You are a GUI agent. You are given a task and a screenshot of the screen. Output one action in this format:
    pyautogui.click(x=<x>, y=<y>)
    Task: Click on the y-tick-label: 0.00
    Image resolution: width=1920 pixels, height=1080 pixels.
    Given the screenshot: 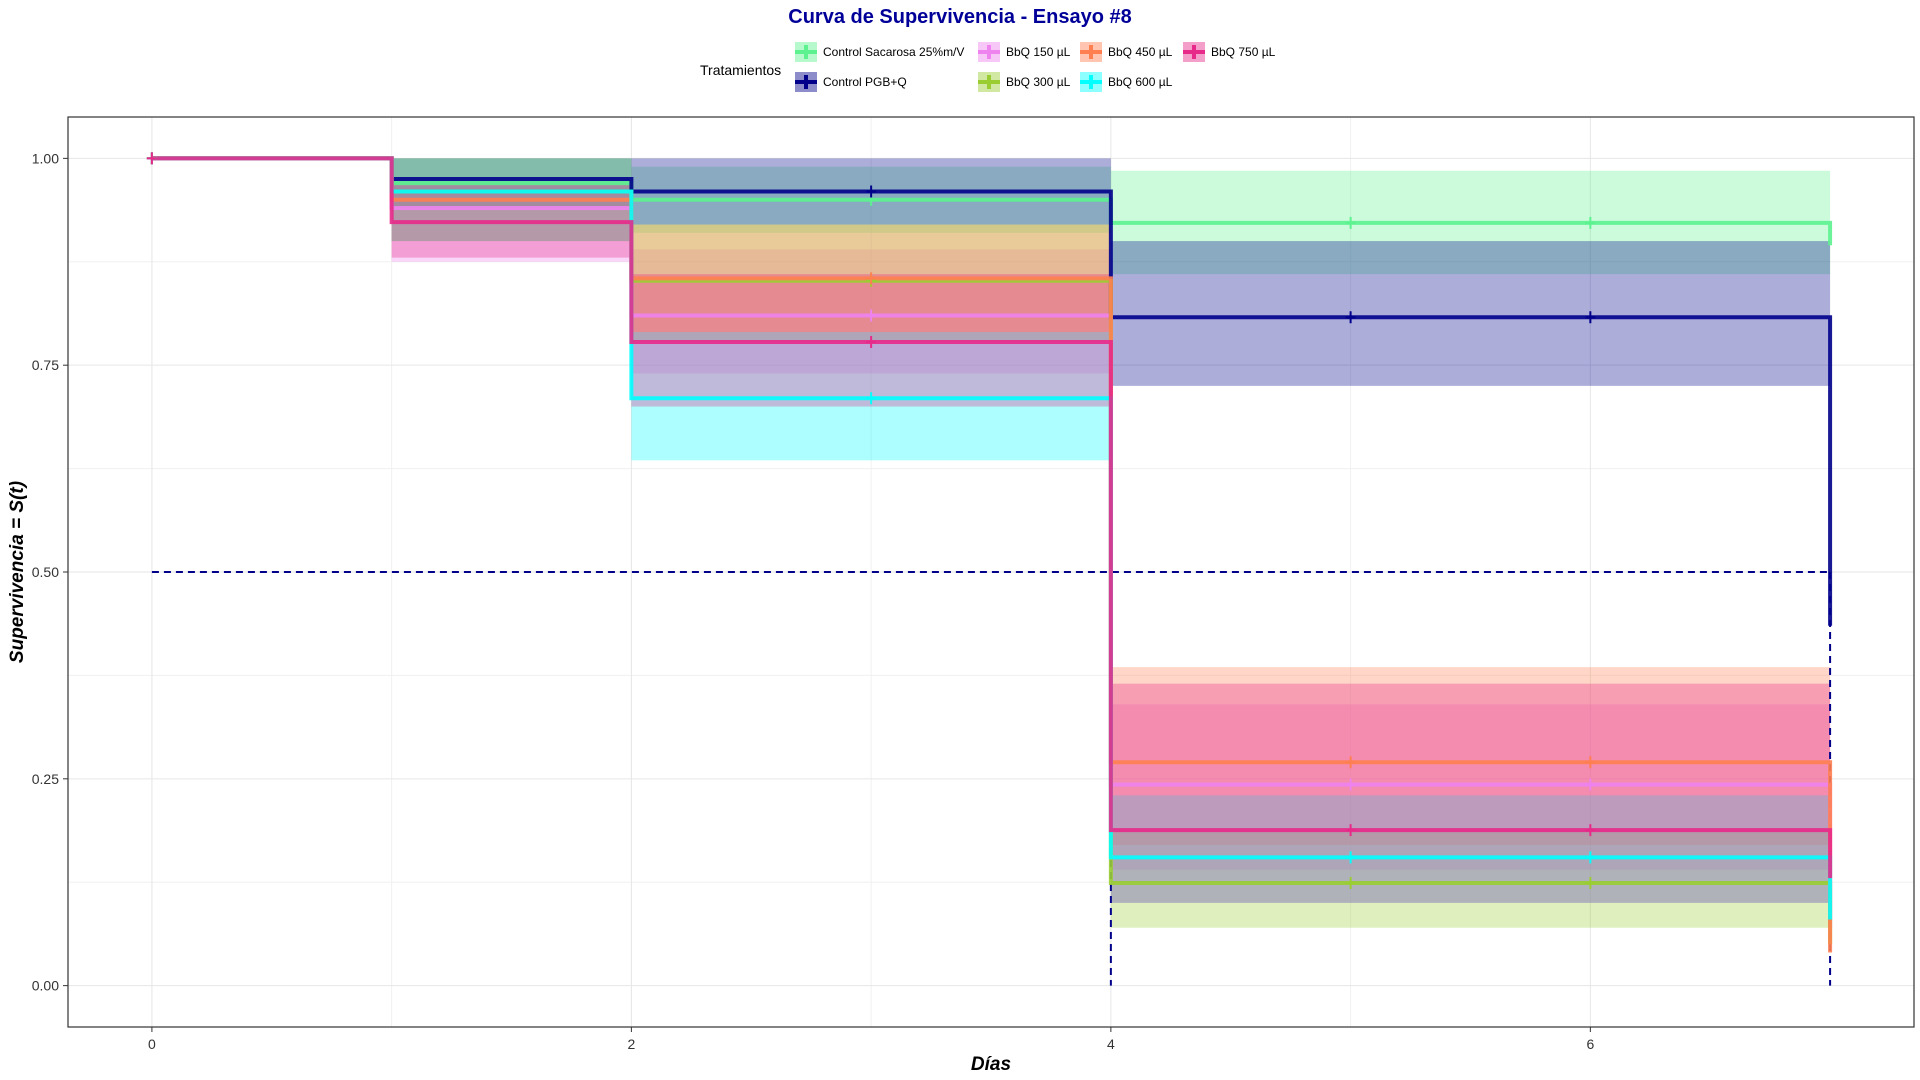 What is the action you would take?
    pyautogui.click(x=45, y=986)
    